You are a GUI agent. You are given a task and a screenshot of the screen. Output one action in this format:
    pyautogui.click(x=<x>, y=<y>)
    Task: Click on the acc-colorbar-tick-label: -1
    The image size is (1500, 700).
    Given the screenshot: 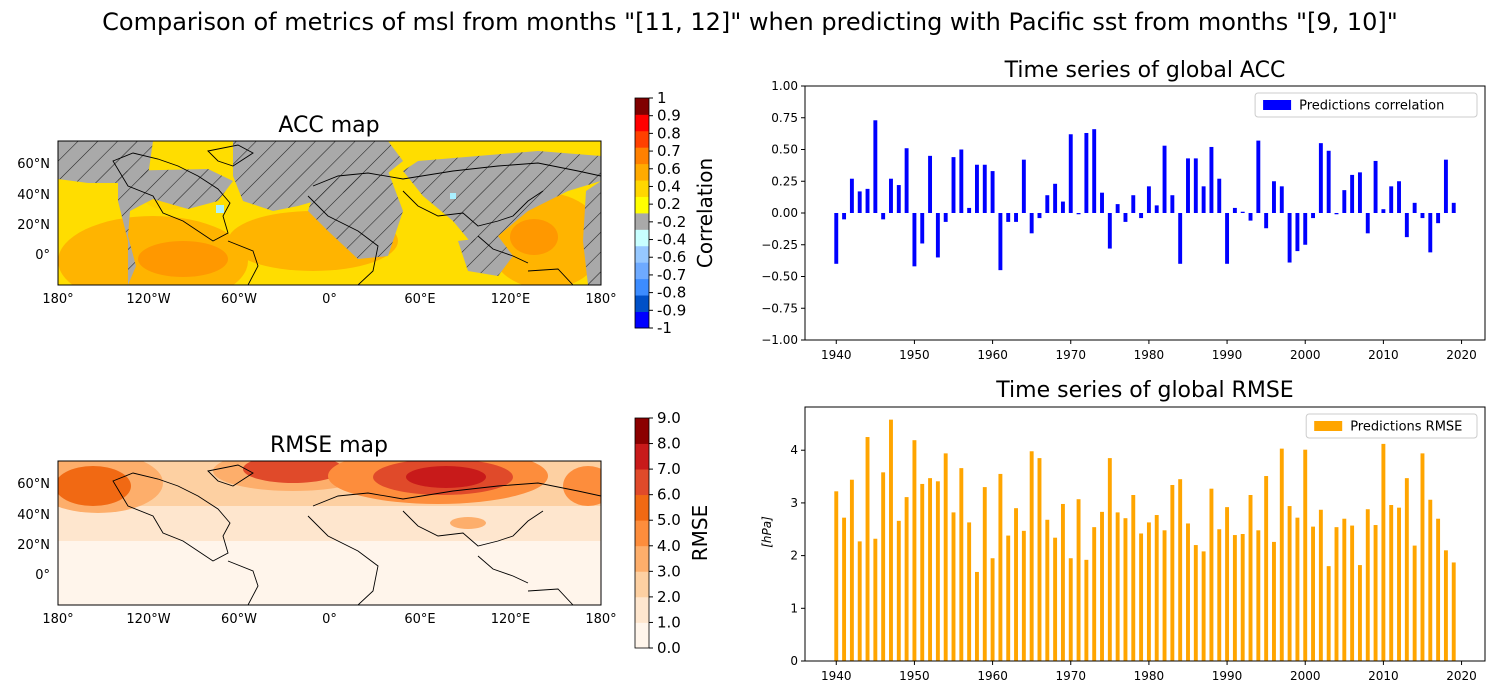 What is the action you would take?
    pyautogui.click(x=664, y=328)
    